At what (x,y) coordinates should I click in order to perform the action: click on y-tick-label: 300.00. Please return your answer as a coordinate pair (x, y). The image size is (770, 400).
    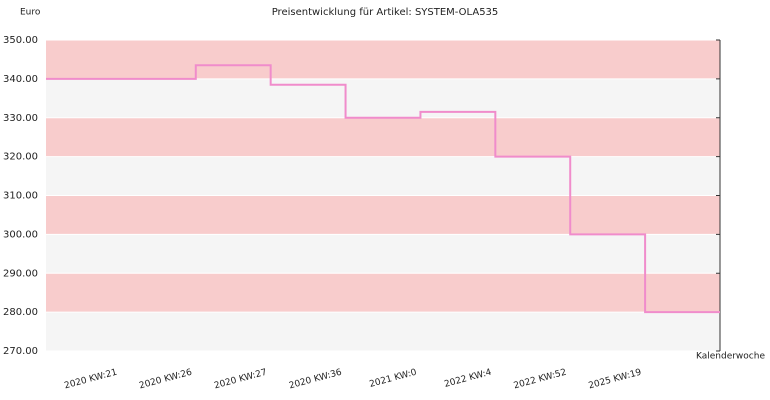
    Looking at the image, I should click on (20, 234).